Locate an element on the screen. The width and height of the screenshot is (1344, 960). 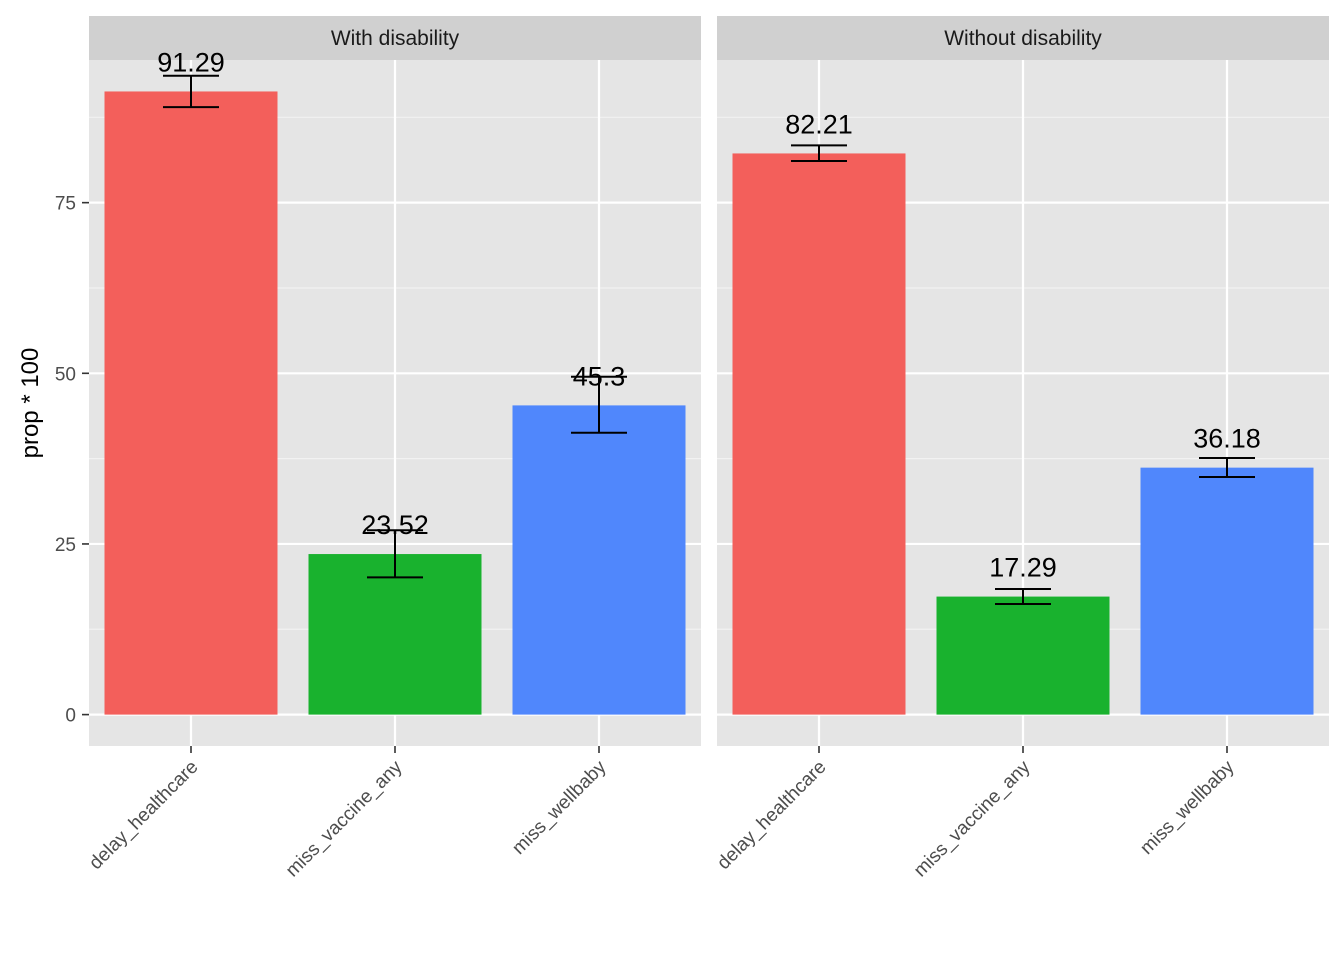
y-tick-label: 0 is located at coordinates (70, 716).